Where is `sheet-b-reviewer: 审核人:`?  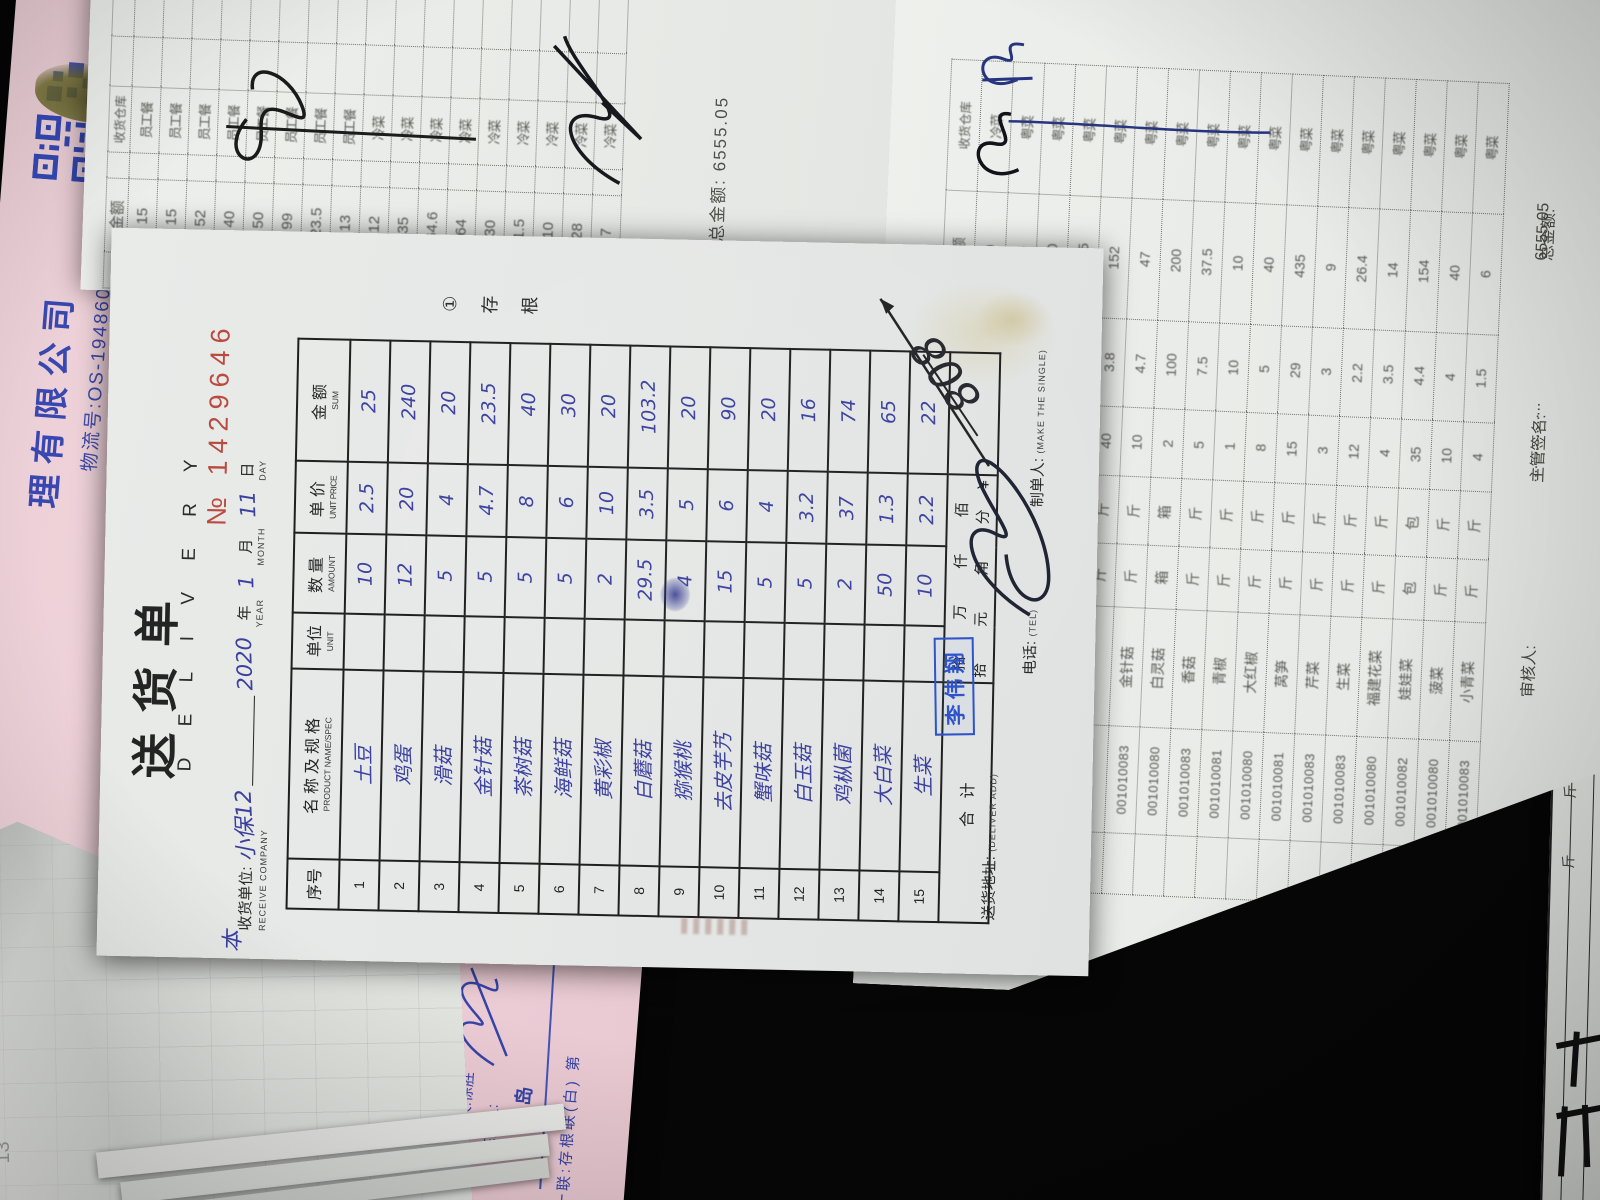 sheet-b-reviewer: 审核人: is located at coordinates (1529, 671).